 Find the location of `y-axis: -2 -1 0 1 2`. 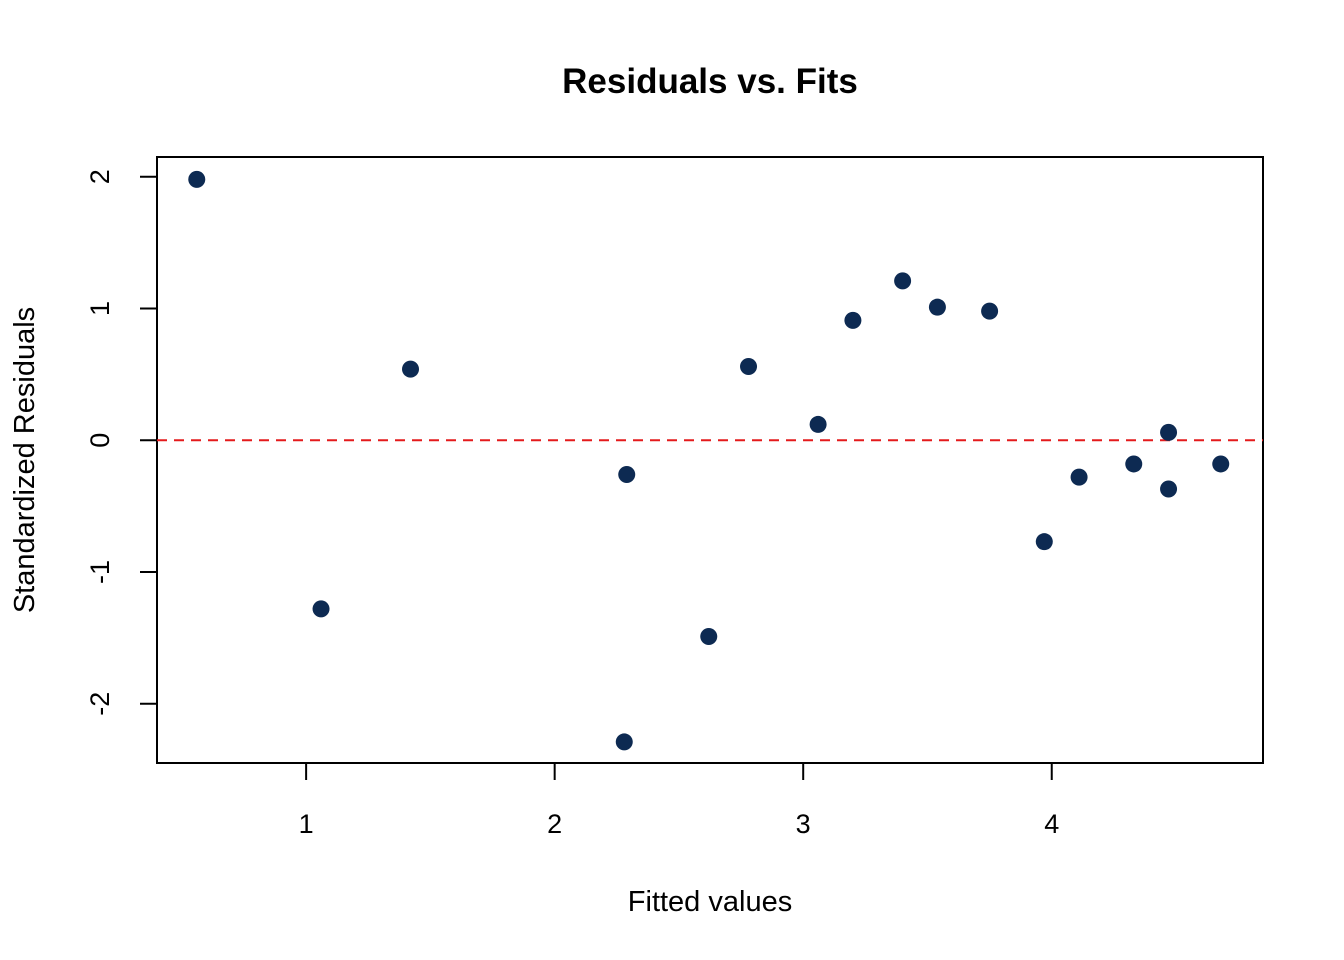

y-axis: -2 -1 0 1 2 is located at coordinates (121, 442).